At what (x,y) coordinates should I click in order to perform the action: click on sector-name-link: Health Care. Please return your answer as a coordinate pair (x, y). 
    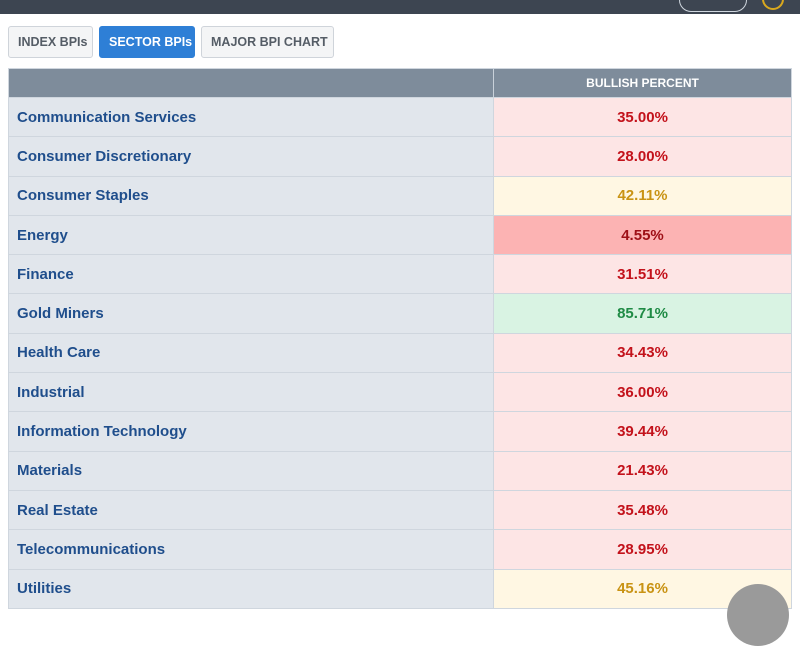
    Looking at the image, I should click on (251, 353).